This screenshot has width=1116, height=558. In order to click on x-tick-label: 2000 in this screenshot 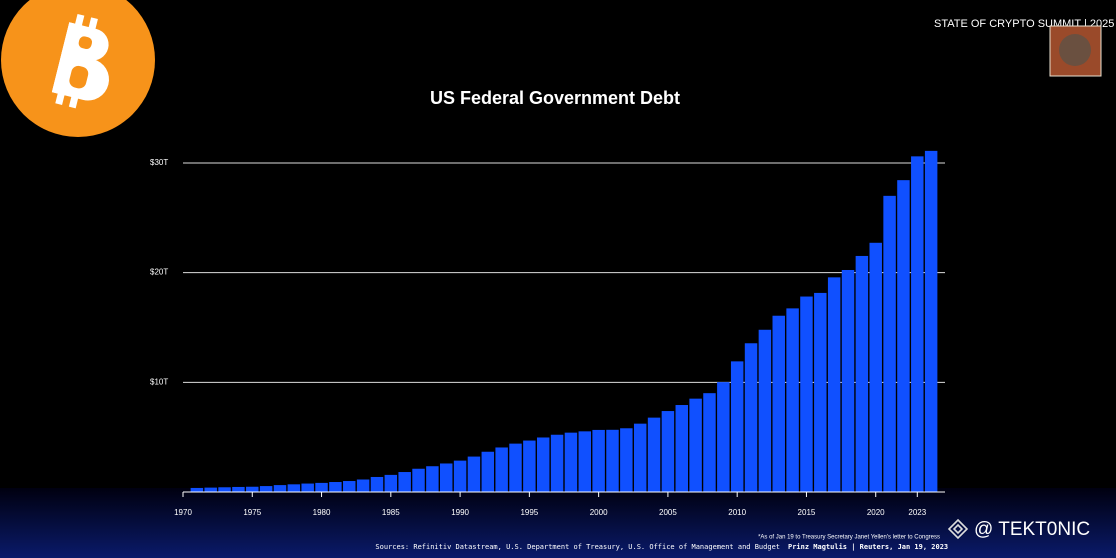, I will do `click(599, 512)`.